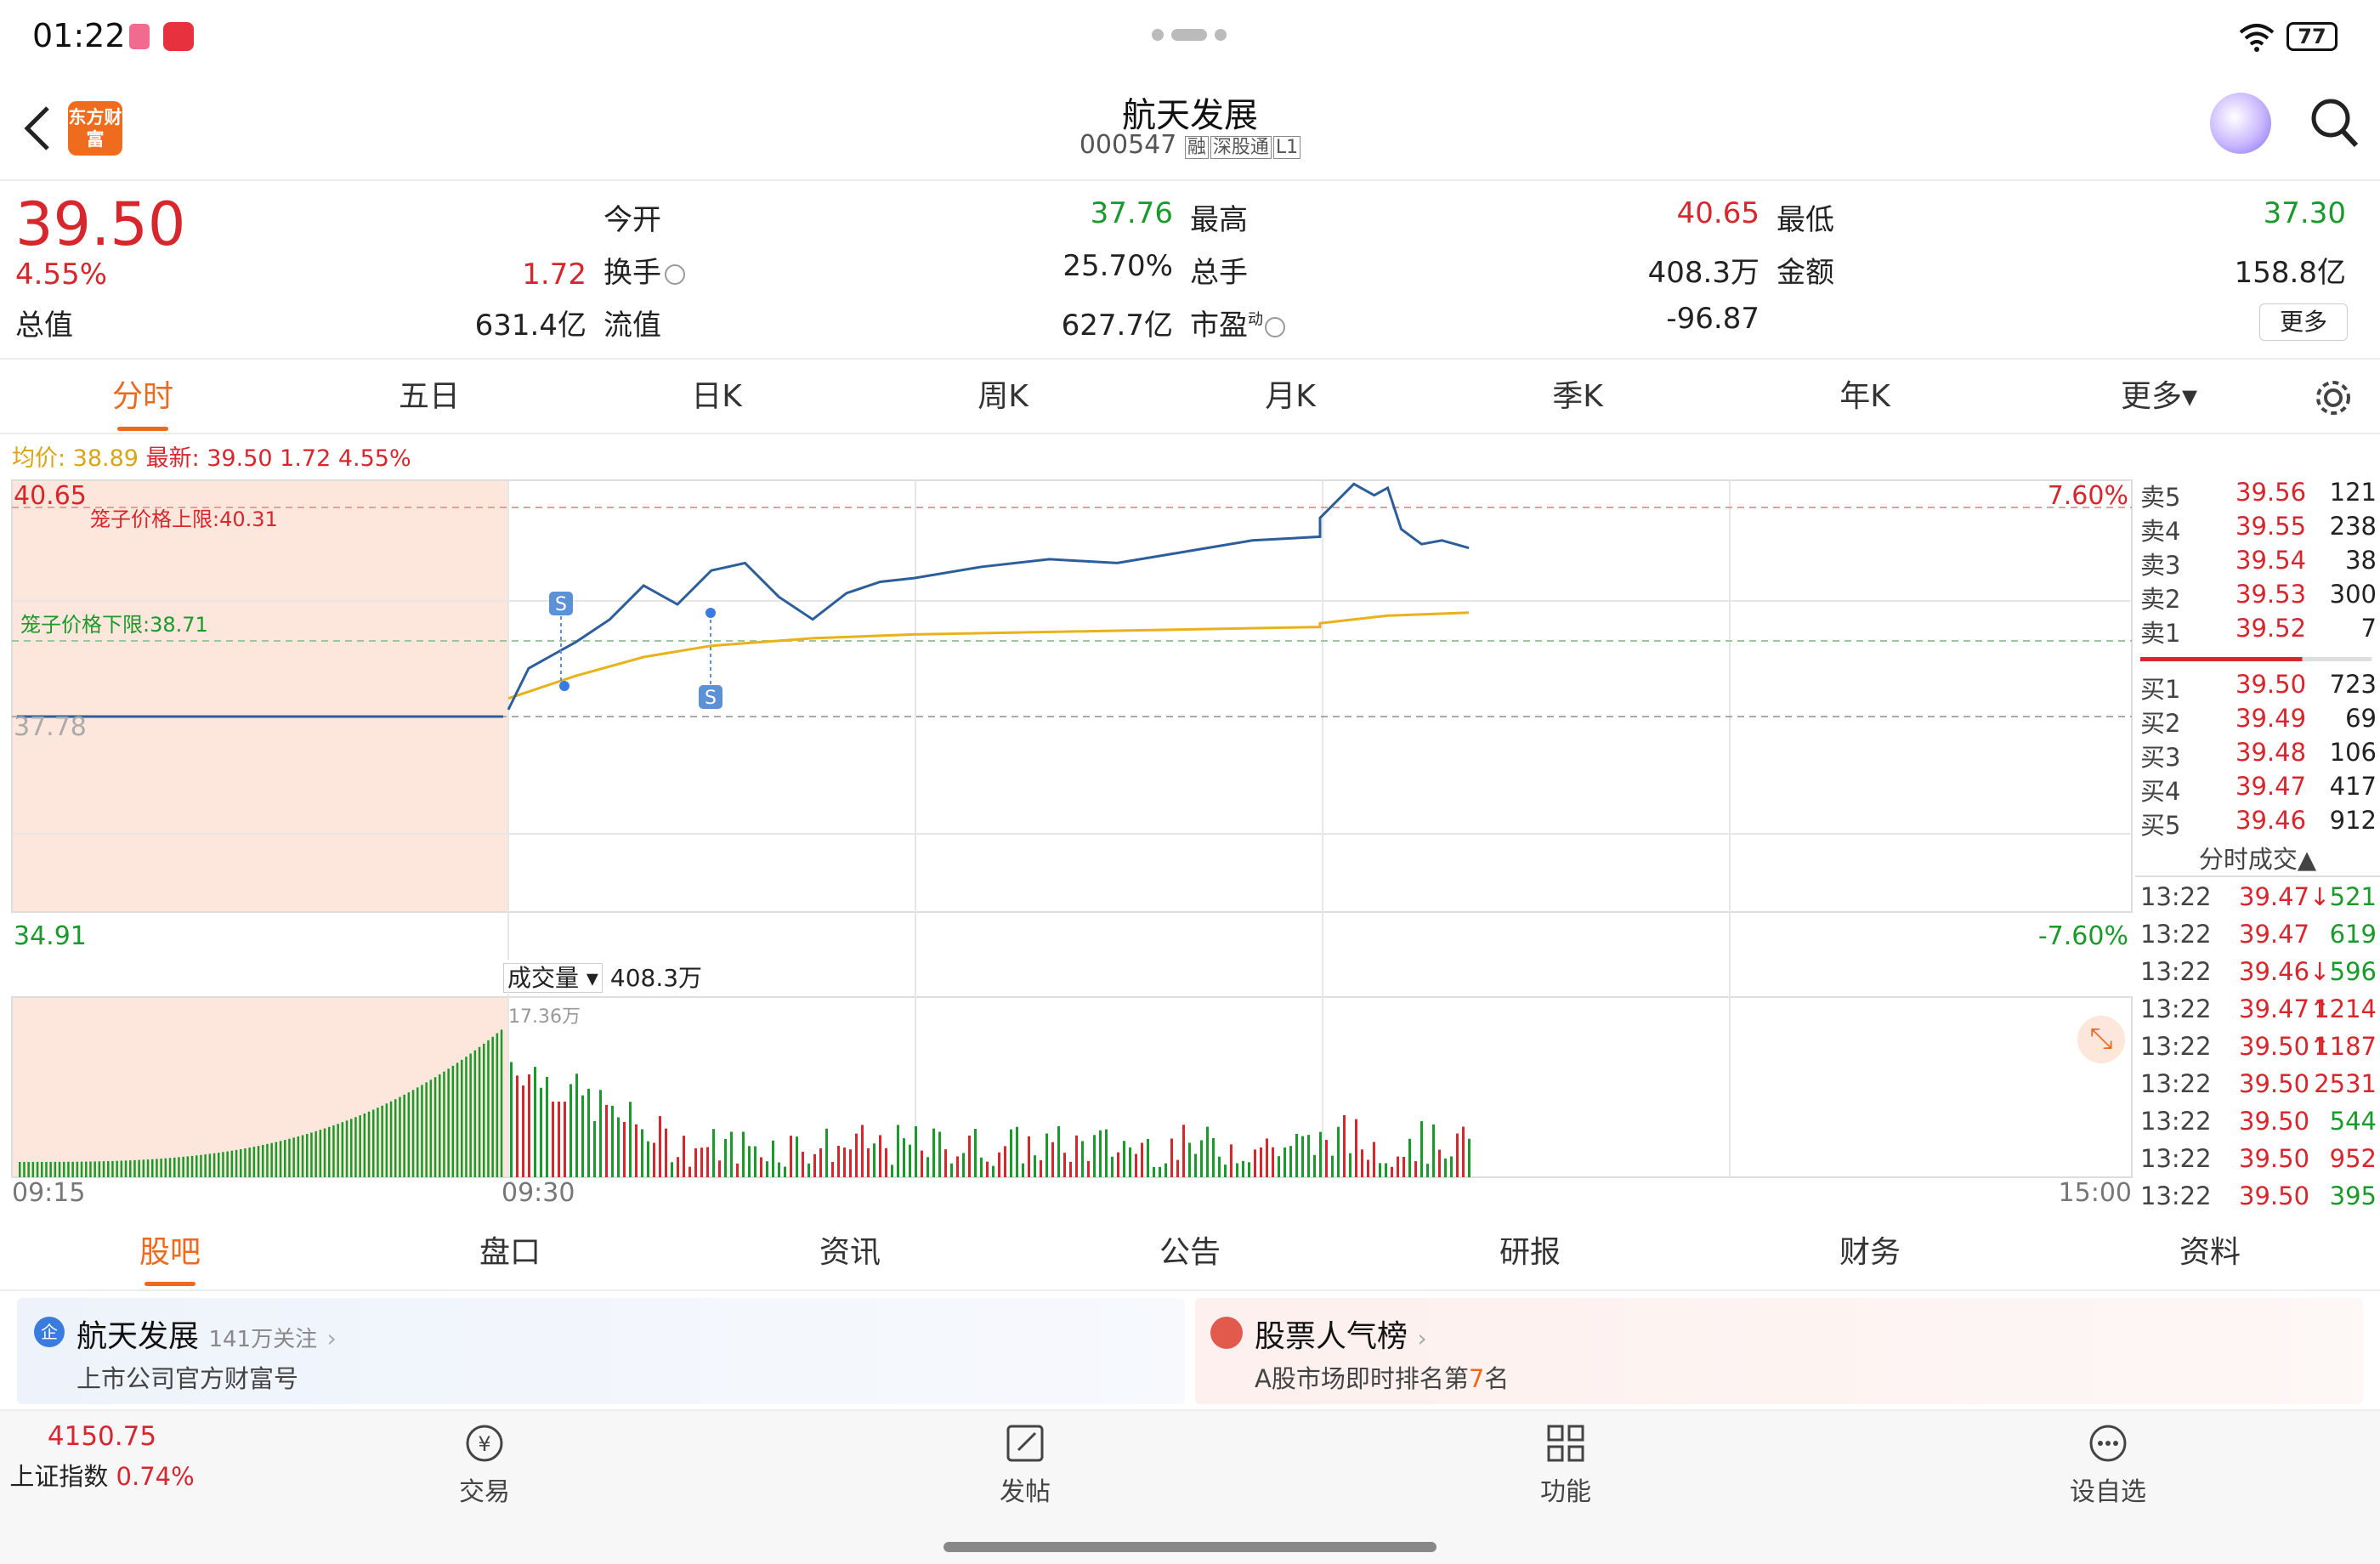 The width and height of the screenshot is (2380, 1564). What do you see at coordinates (544, 1017) in the screenshot?
I see `volume-max-label: 17.36万` at bounding box center [544, 1017].